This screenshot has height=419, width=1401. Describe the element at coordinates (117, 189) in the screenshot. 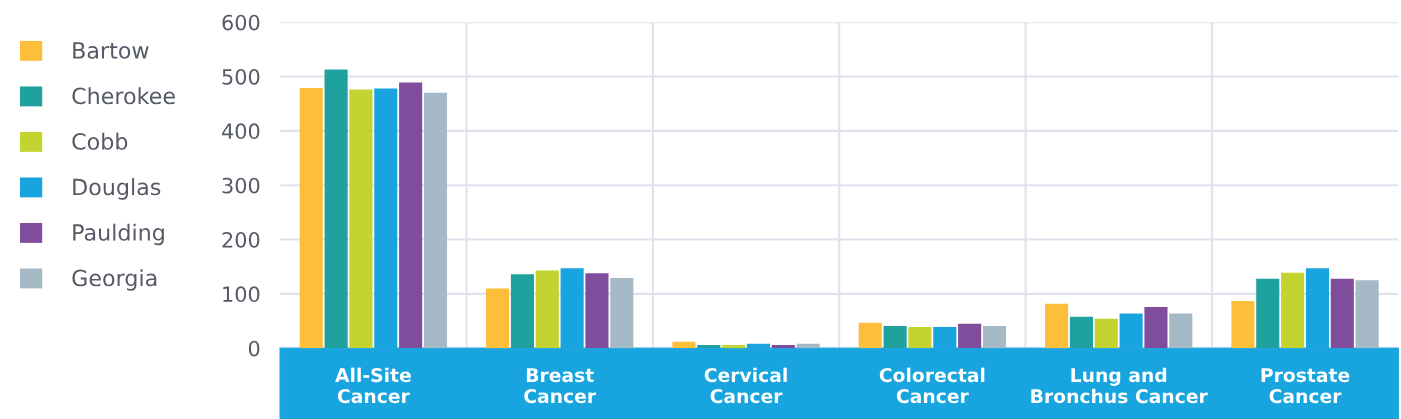

I see `legend-label: Douglas` at that location.